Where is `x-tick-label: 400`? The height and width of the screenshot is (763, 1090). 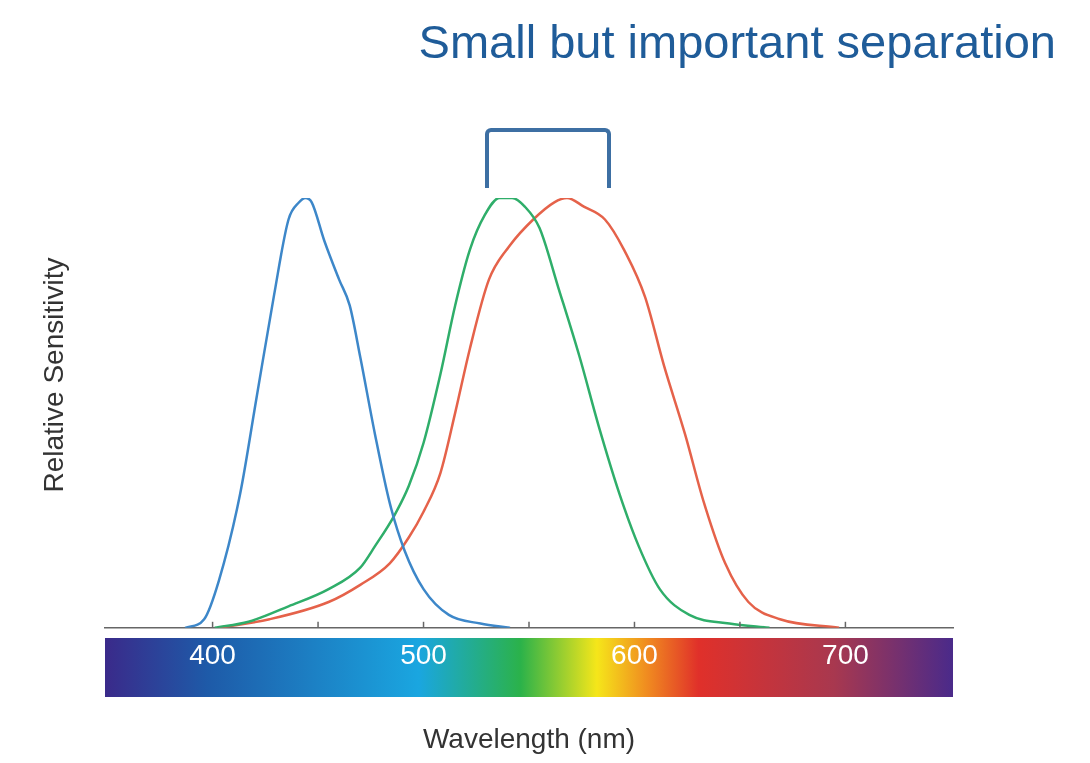
x-tick-label: 400 is located at coordinates (212, 655).